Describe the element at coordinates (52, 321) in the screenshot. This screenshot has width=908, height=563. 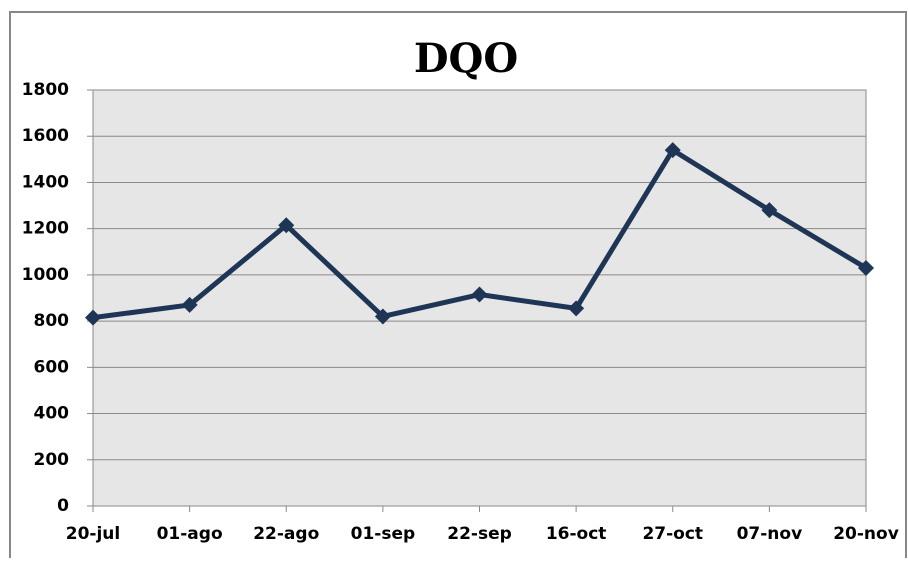
I see `y-tick-label: 800` at that location.